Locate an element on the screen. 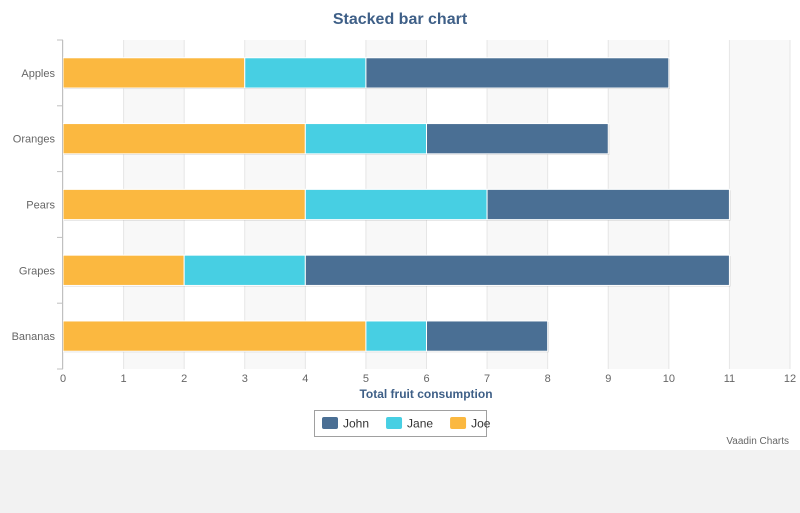 The height and width of the screenshot is (513, 800). x-tick-label: 5 is located at coordinates (366, 379).